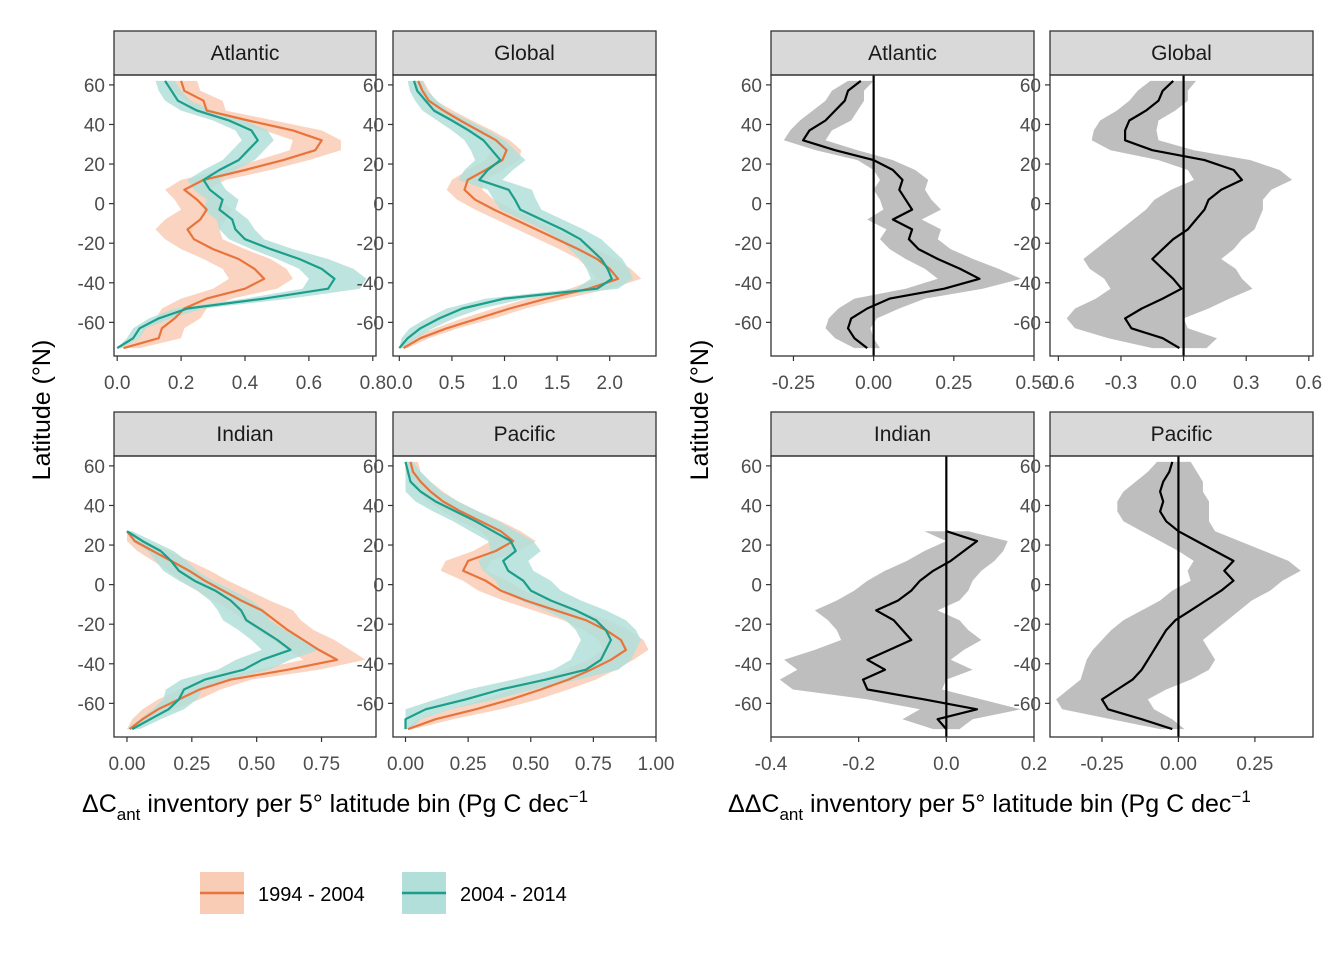 The image size is (1344, 960). What do you see at coordinates (373, 86) in the screenshot?
I see `panel-inventory-global-ytick-label-60: 60` at bounding box center [373, 86].